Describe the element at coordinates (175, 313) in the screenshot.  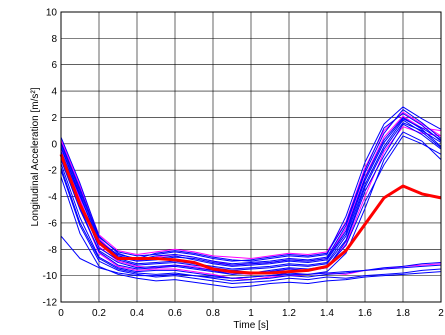
I see `x-tick-label: 0.6` at that location.